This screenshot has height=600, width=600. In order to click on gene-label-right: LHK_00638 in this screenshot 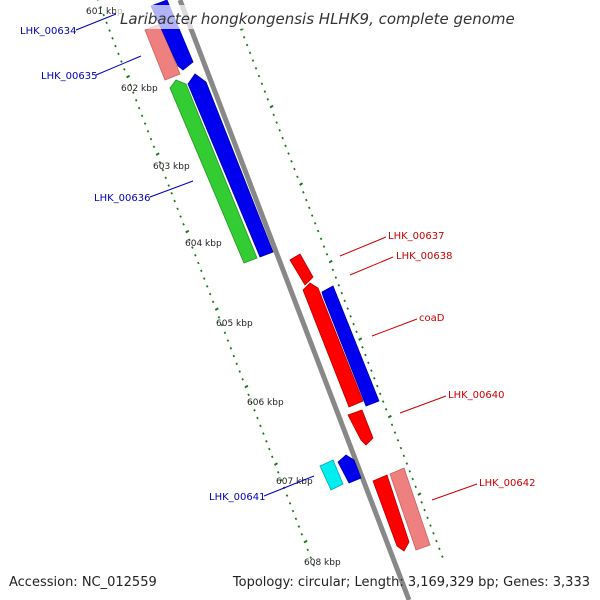, I will do `click(424, 256)`.